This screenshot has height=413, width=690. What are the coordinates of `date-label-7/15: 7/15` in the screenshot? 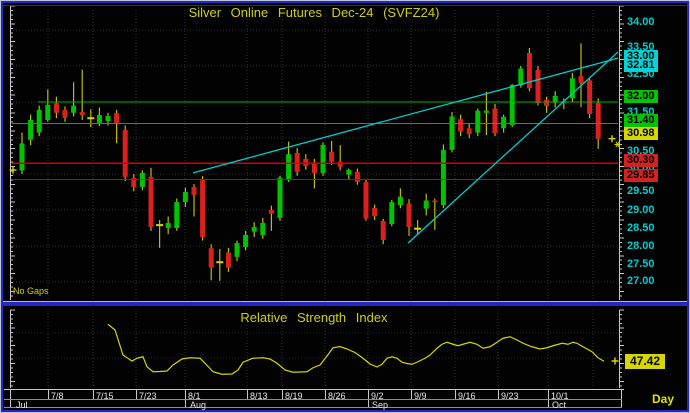 It's located at (105, 395).